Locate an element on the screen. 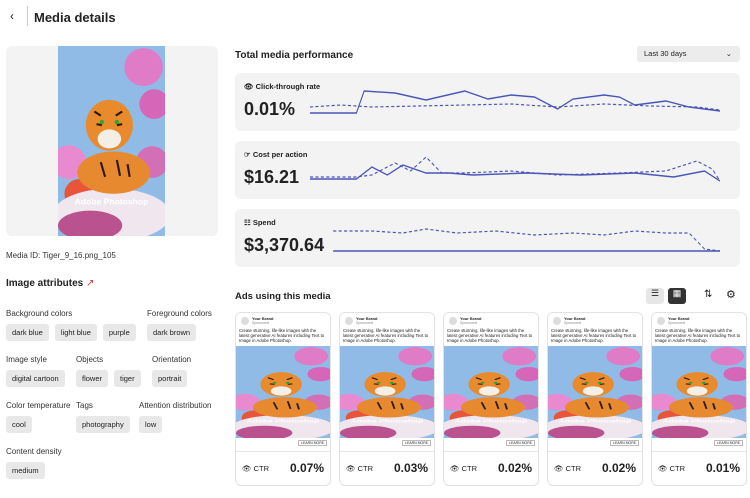 The height and width of the screenshot is (498, 750). attribute-label: Tags is located at coordinates (84, 405).